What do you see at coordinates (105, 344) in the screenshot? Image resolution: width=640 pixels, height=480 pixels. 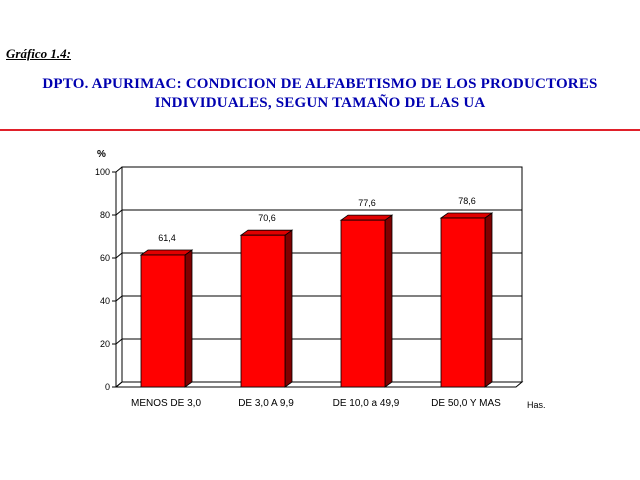 I see `y-tick-label: 20` at bounding box center [105, 344].